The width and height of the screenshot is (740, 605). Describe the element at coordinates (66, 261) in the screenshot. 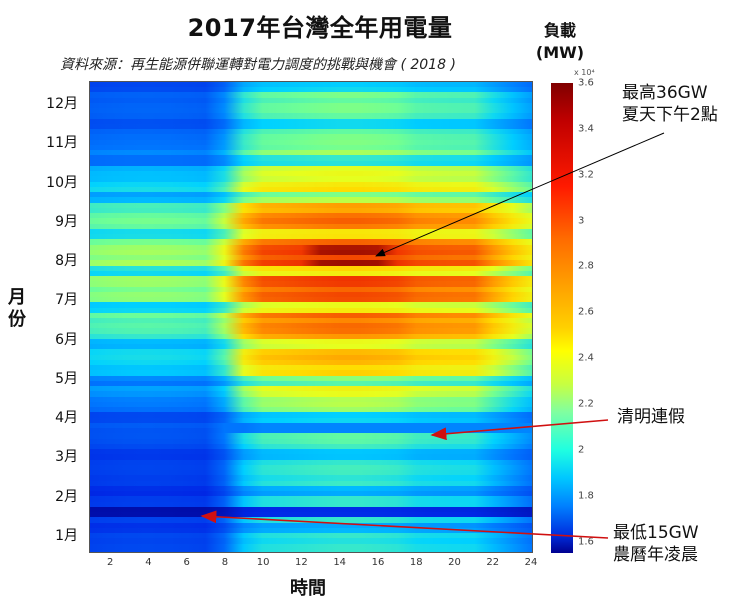

I see `y-tick-label: 8月` at that location.